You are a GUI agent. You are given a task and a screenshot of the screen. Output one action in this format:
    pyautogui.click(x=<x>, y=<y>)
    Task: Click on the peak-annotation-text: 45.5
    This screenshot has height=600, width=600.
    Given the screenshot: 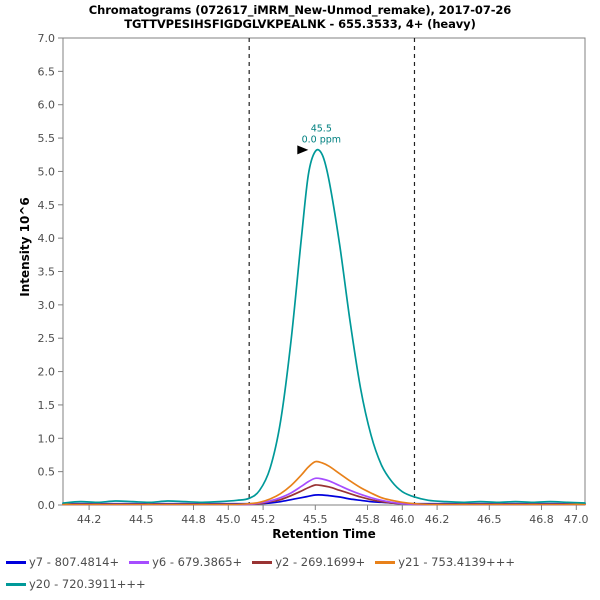 What is the action you would take?
    pyautogui.click(x=321, y=128)
    